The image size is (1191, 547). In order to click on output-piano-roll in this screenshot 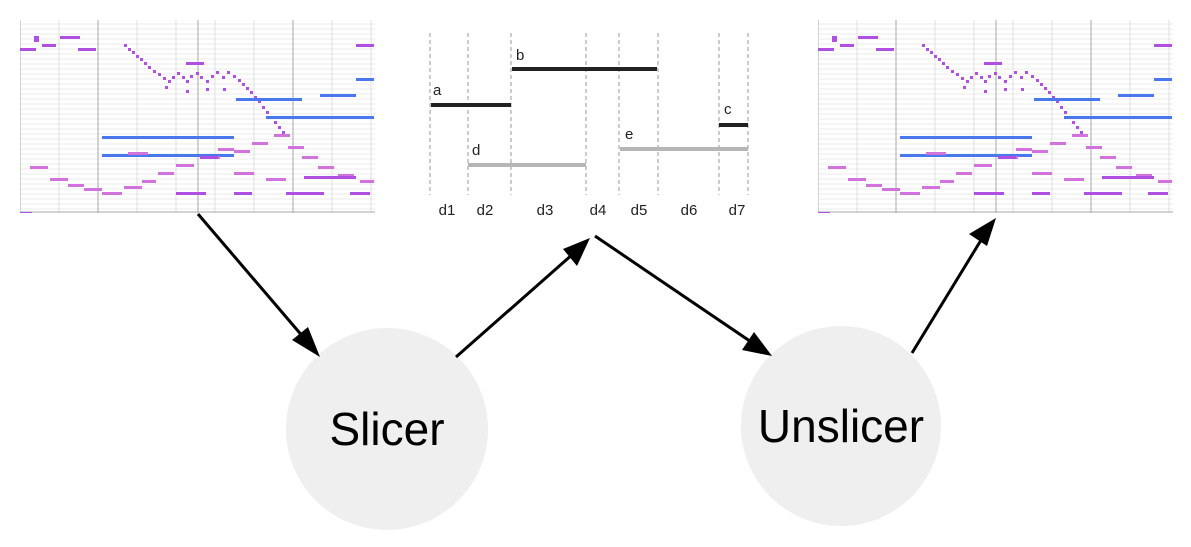, I will do `click(995, 116)`.